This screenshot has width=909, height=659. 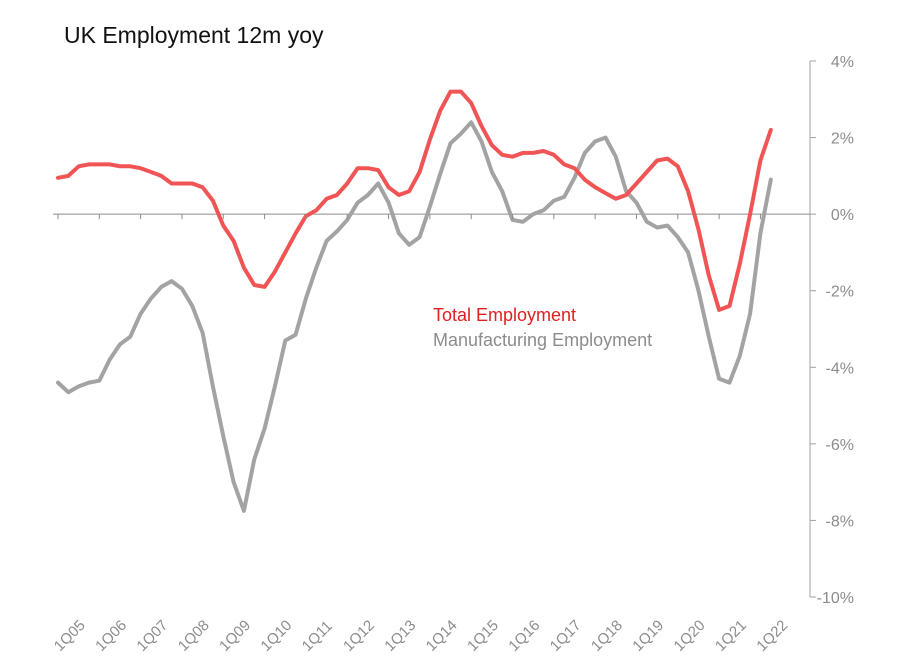 I want to click on legend-manufacturing-employment: Manufacturing Employment, so click(x=542, y=340).